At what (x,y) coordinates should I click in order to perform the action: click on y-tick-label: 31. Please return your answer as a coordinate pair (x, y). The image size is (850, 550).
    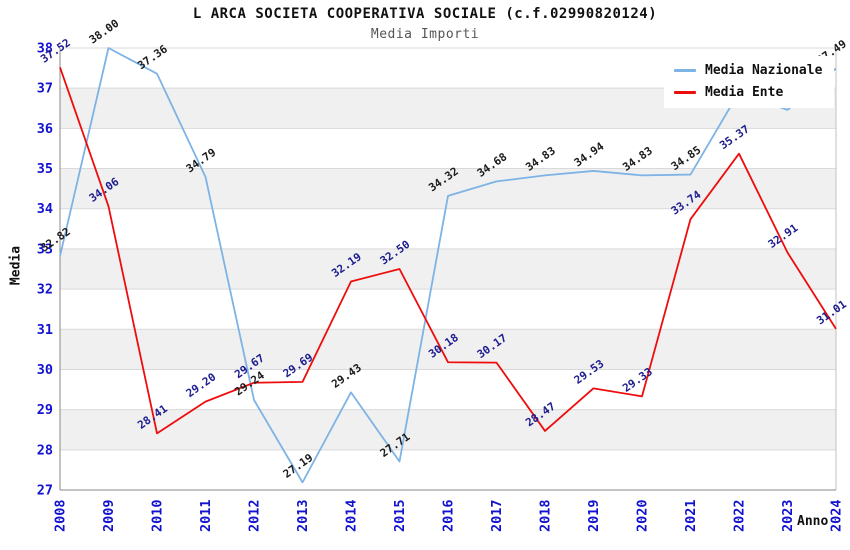
    Looking at the image, I should click on (45, 330).